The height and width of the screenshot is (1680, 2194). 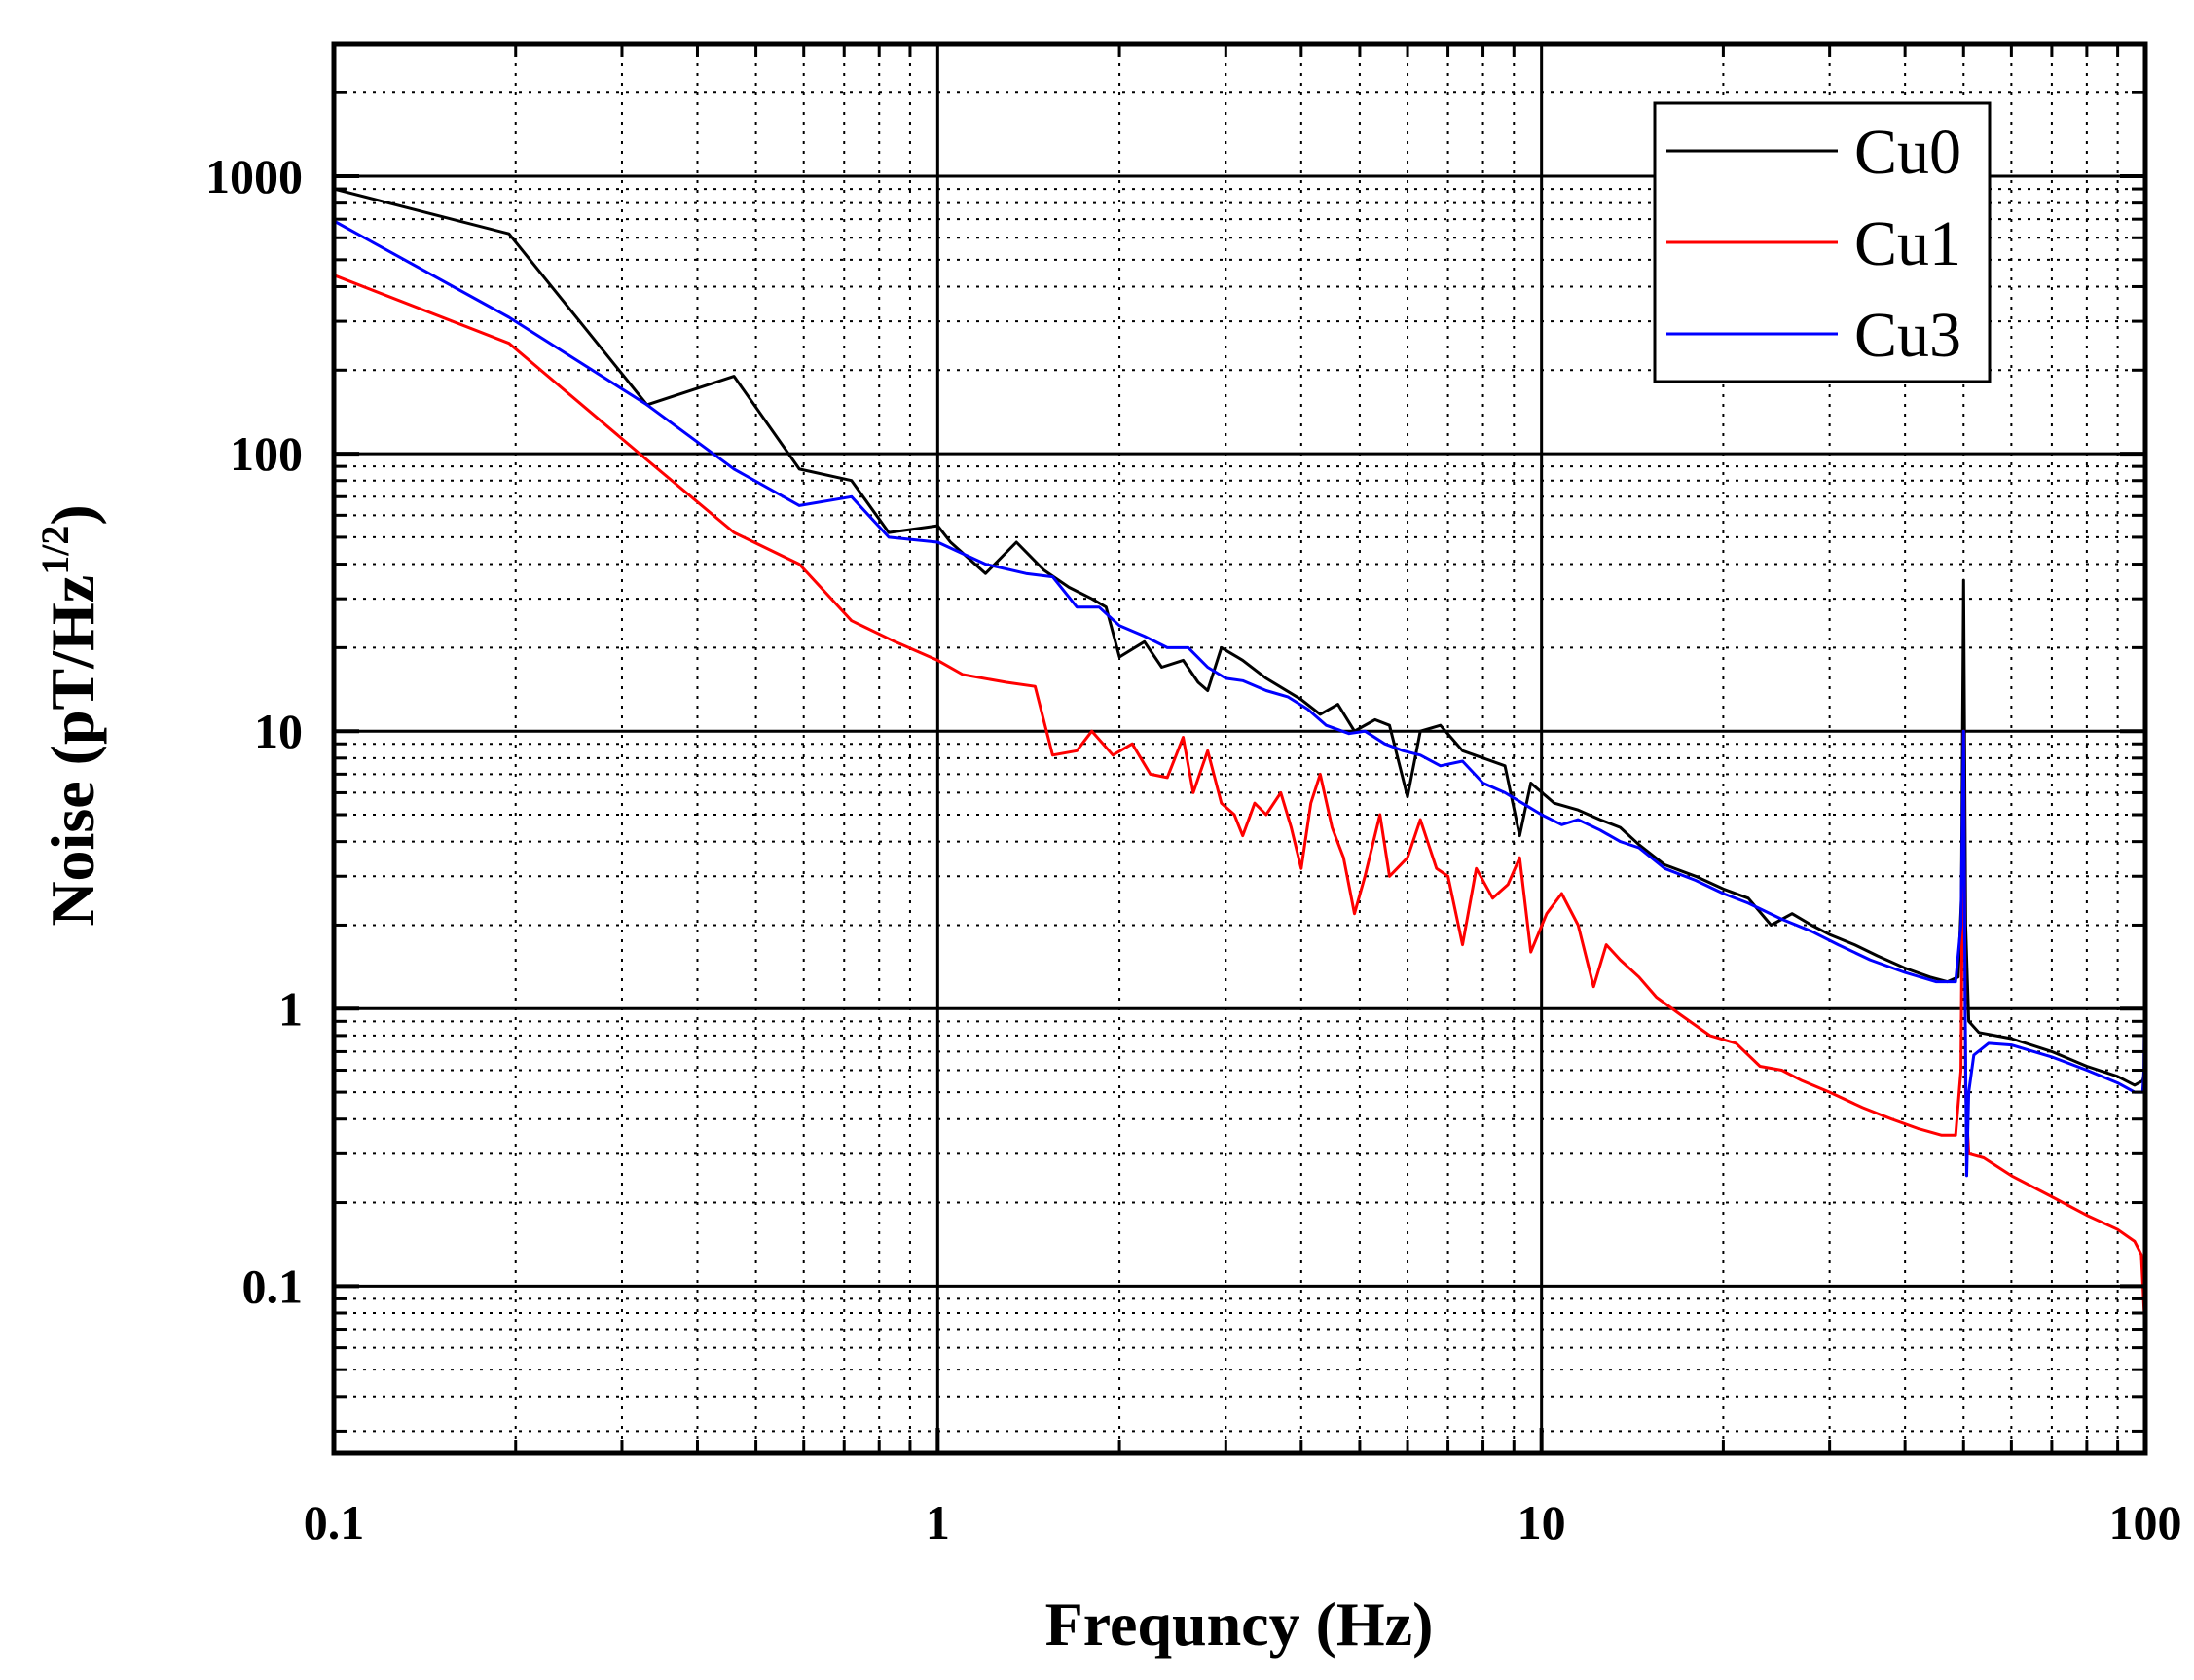 I want to click on x-axis-title: Frequncy (Hz), so click(x=1239, y=1624).